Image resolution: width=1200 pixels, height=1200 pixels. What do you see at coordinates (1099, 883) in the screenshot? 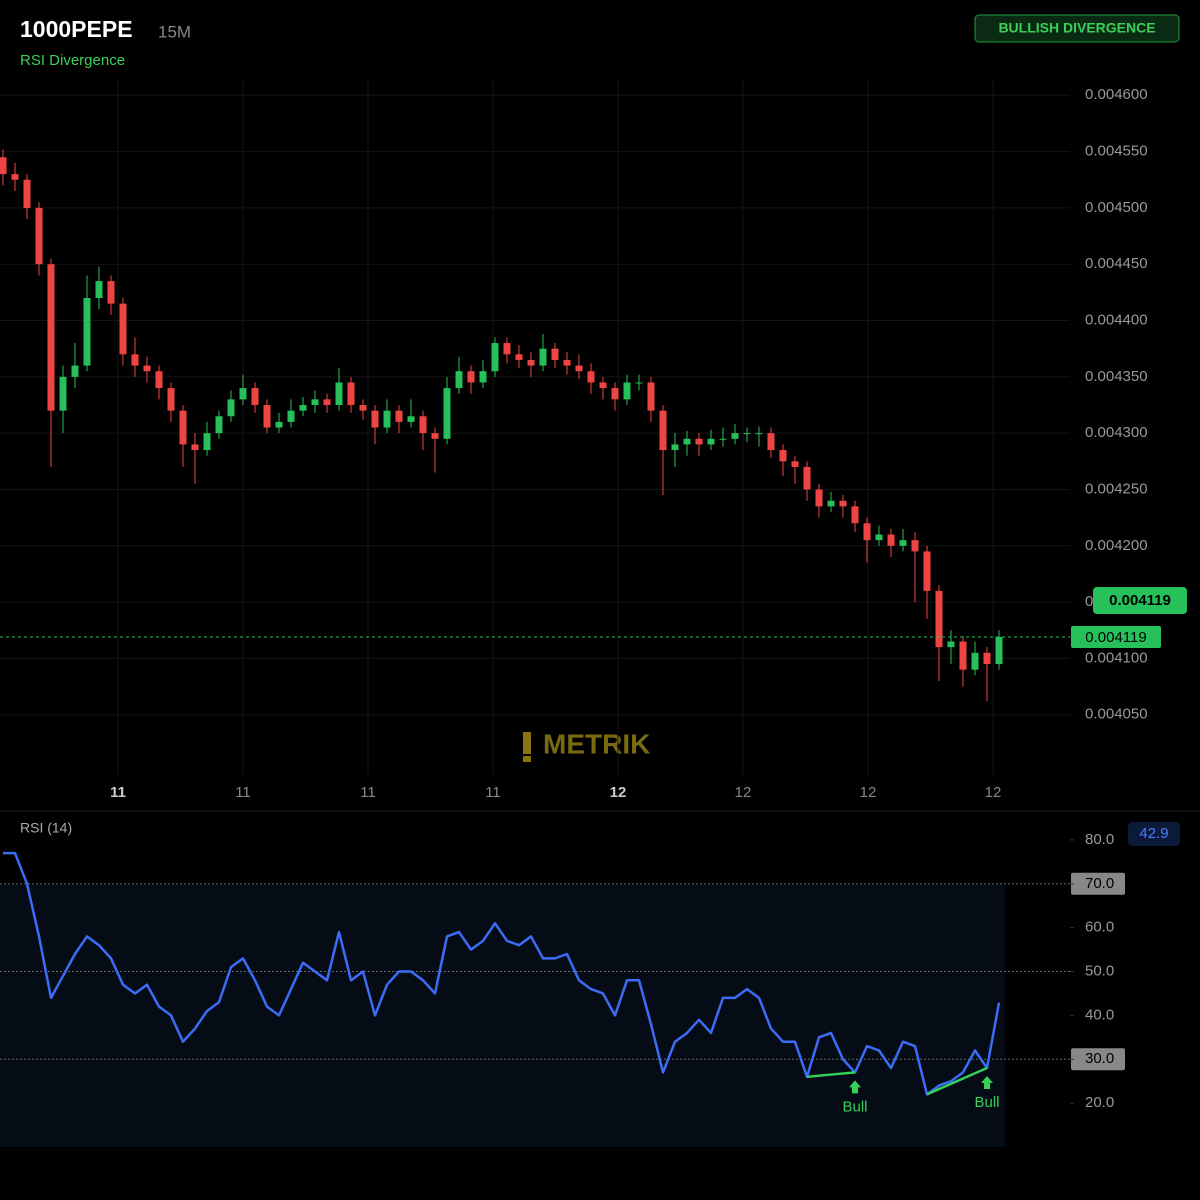
I see `rsi-tick-label: 70.0` at bounding box center [1099, 883].